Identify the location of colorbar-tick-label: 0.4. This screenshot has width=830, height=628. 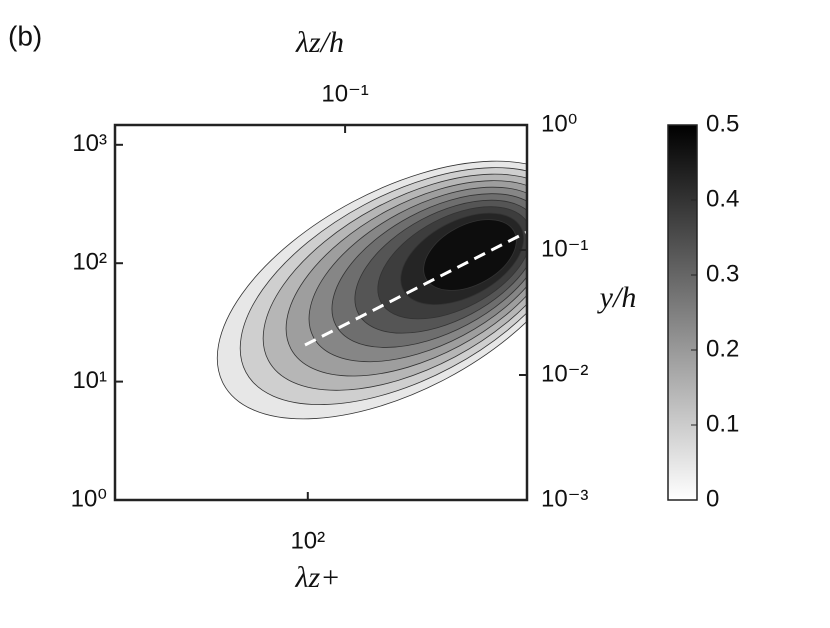
(722, 198).